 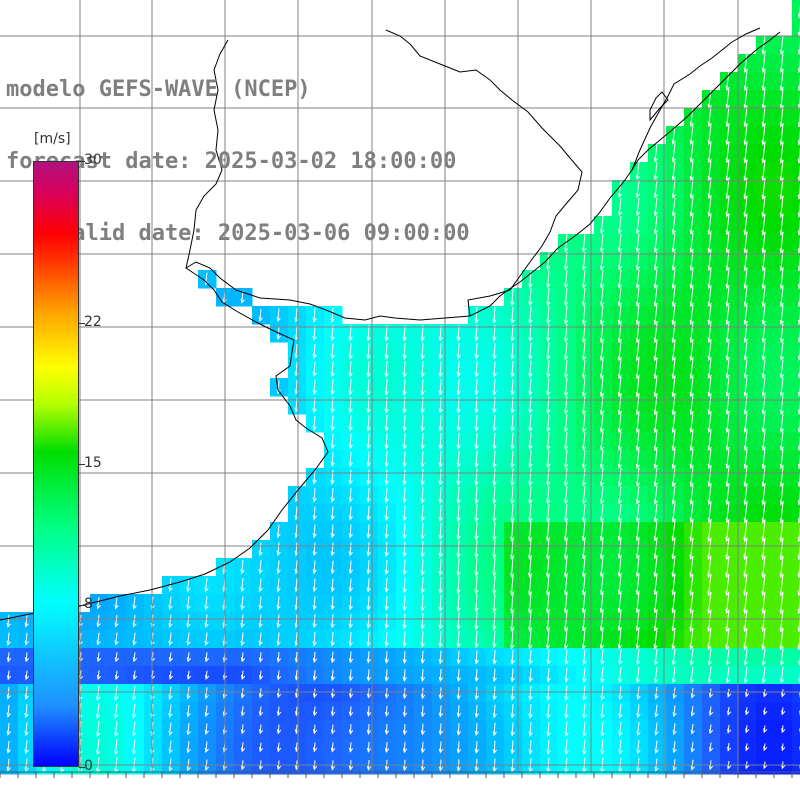 What do you see at coordinates (82, 323) in the screenshot?
I see `colorbar-tick-mark` at bounding box center [82, 323].